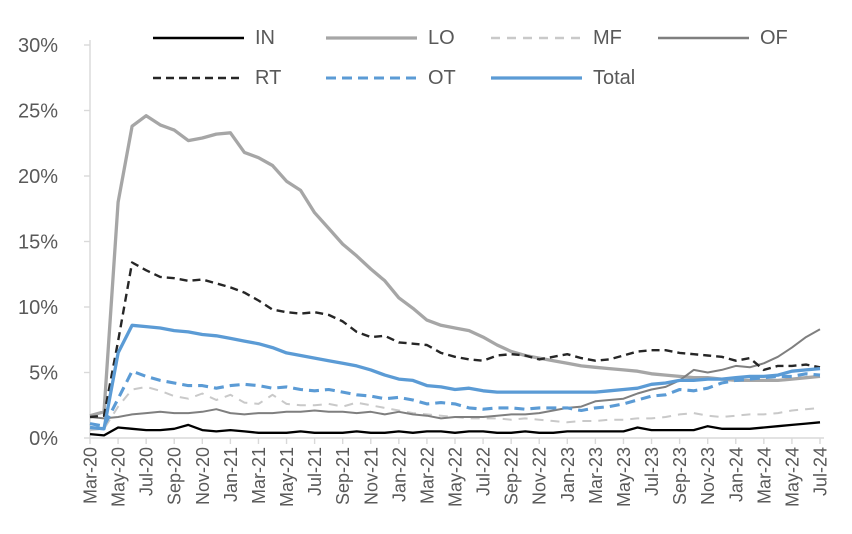  What do you see at coordinates (38, 177) in the screenshot?
I see `y-tick-label: 20%` at bounding box center [38, 177].